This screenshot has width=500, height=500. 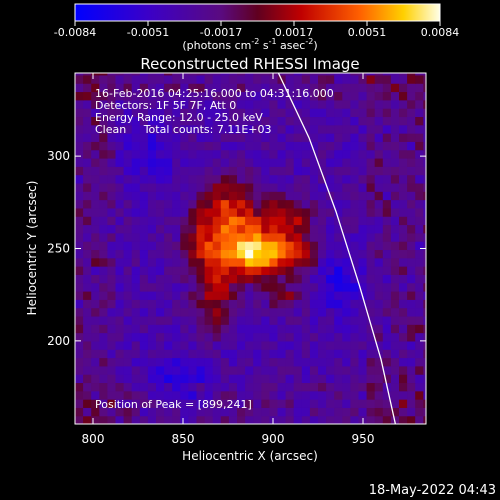 What do you see at coordinates (432, 490) in the screenshot?
I see `footer-date: 18-May-2022 04:43` at bounding box center [432, 490].